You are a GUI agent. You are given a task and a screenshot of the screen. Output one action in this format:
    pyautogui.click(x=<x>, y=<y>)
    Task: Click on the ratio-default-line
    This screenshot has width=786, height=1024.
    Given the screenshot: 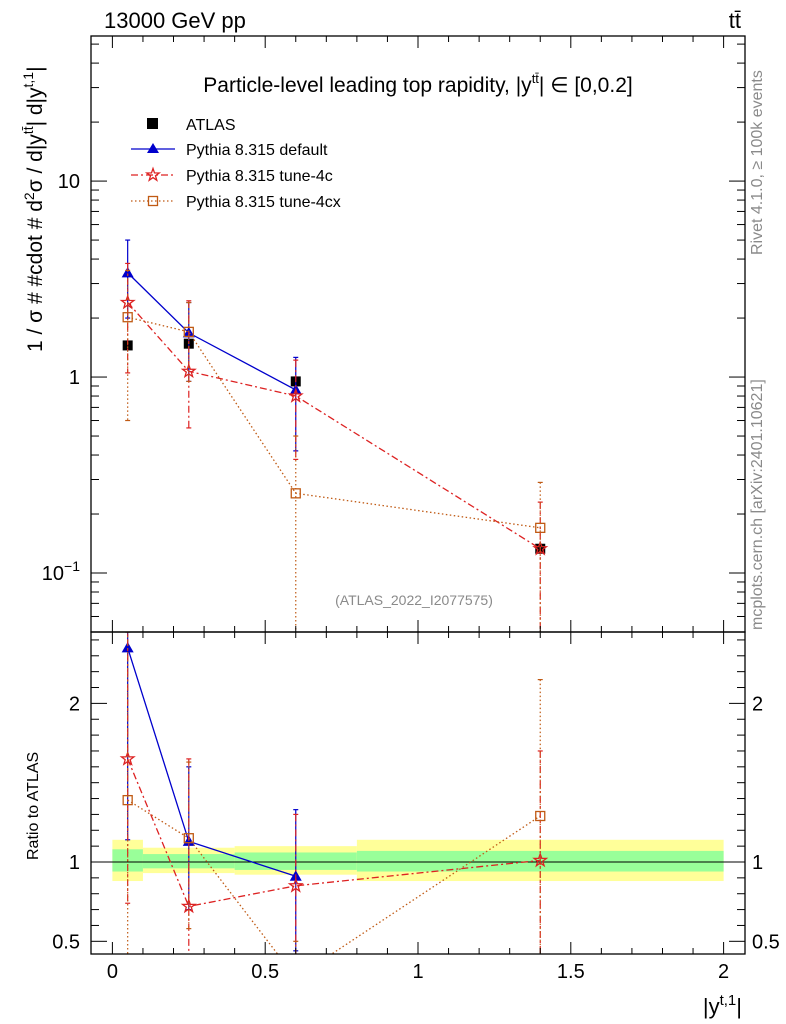 What is the action you would take?
    pyautogui.click(x=212, y=762)
    